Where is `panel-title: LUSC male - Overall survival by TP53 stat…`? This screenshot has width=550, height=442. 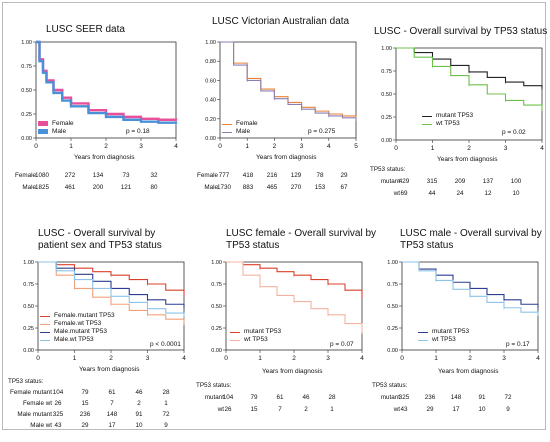 panel-title: LUSC male - Overall survival by TP53 stat… is located at coordinates (471, 240).